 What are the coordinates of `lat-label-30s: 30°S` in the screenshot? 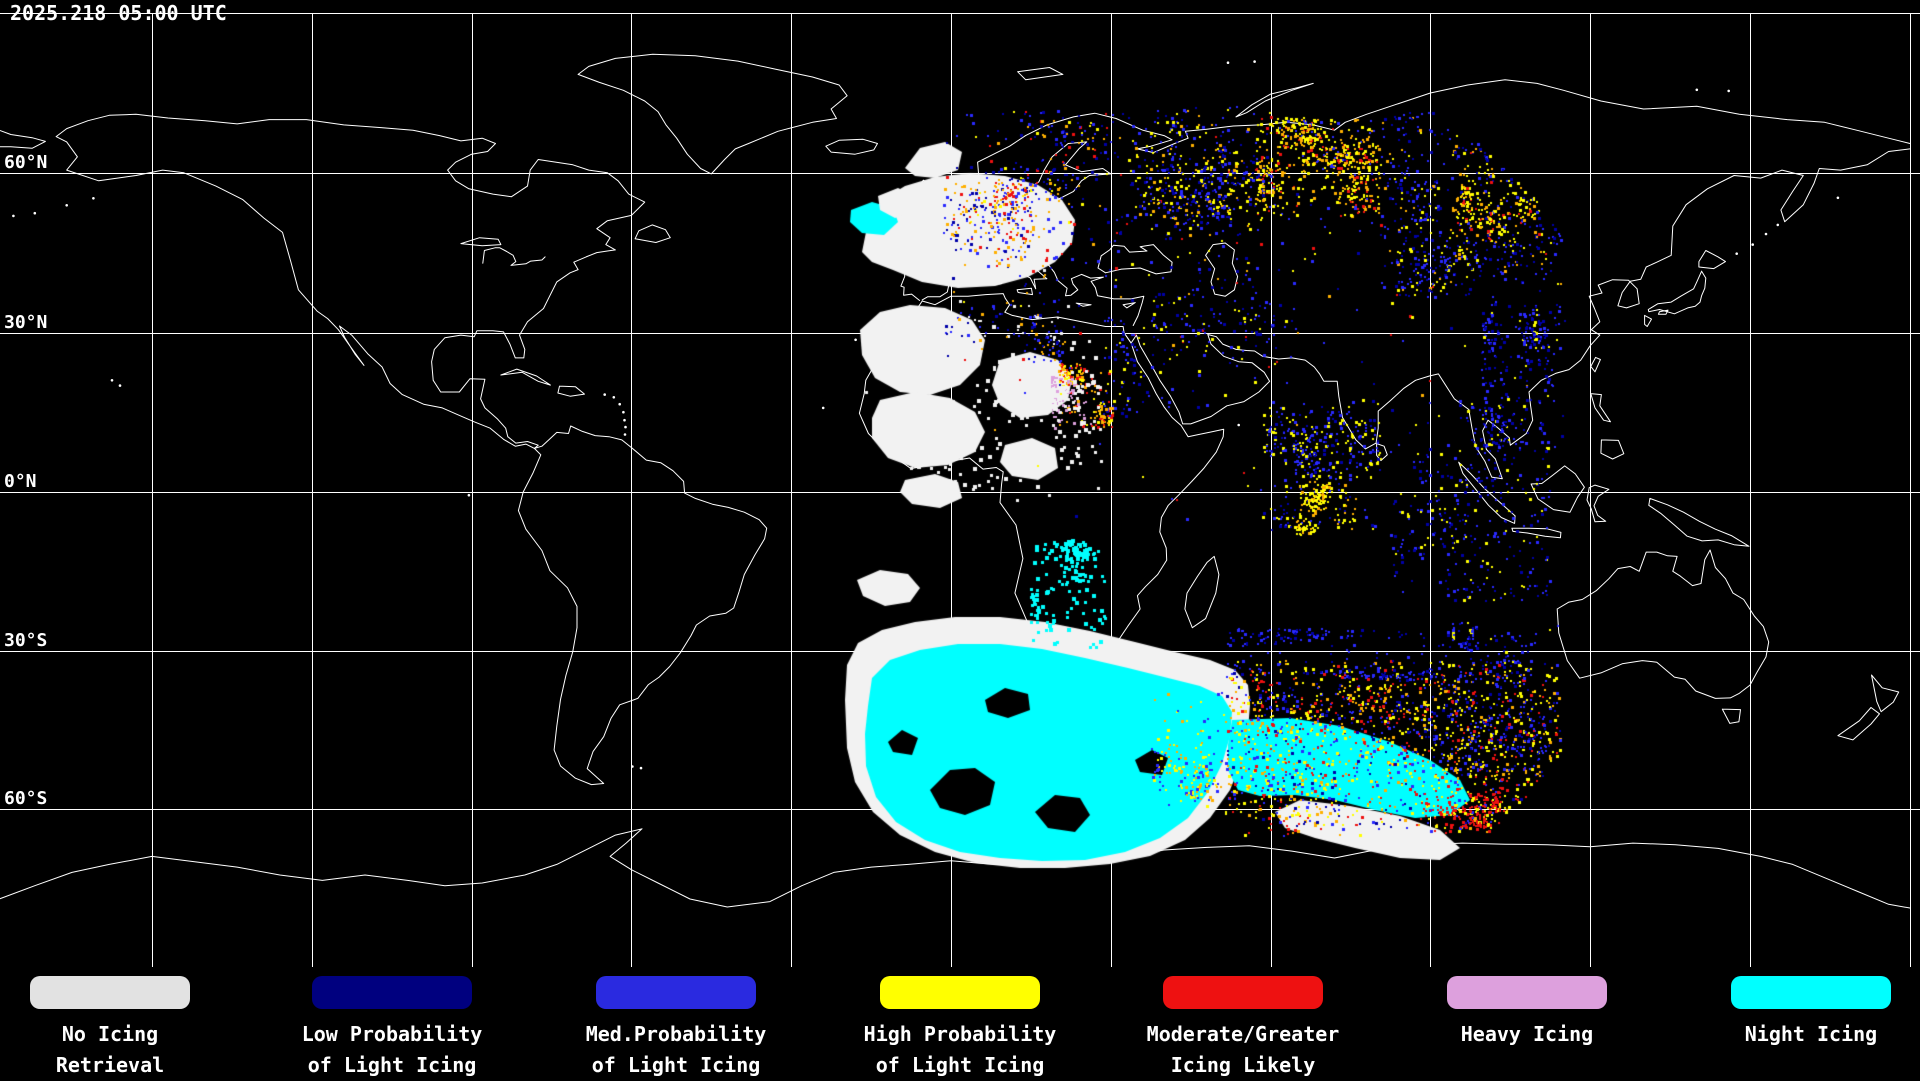 It's located at (26, 640).